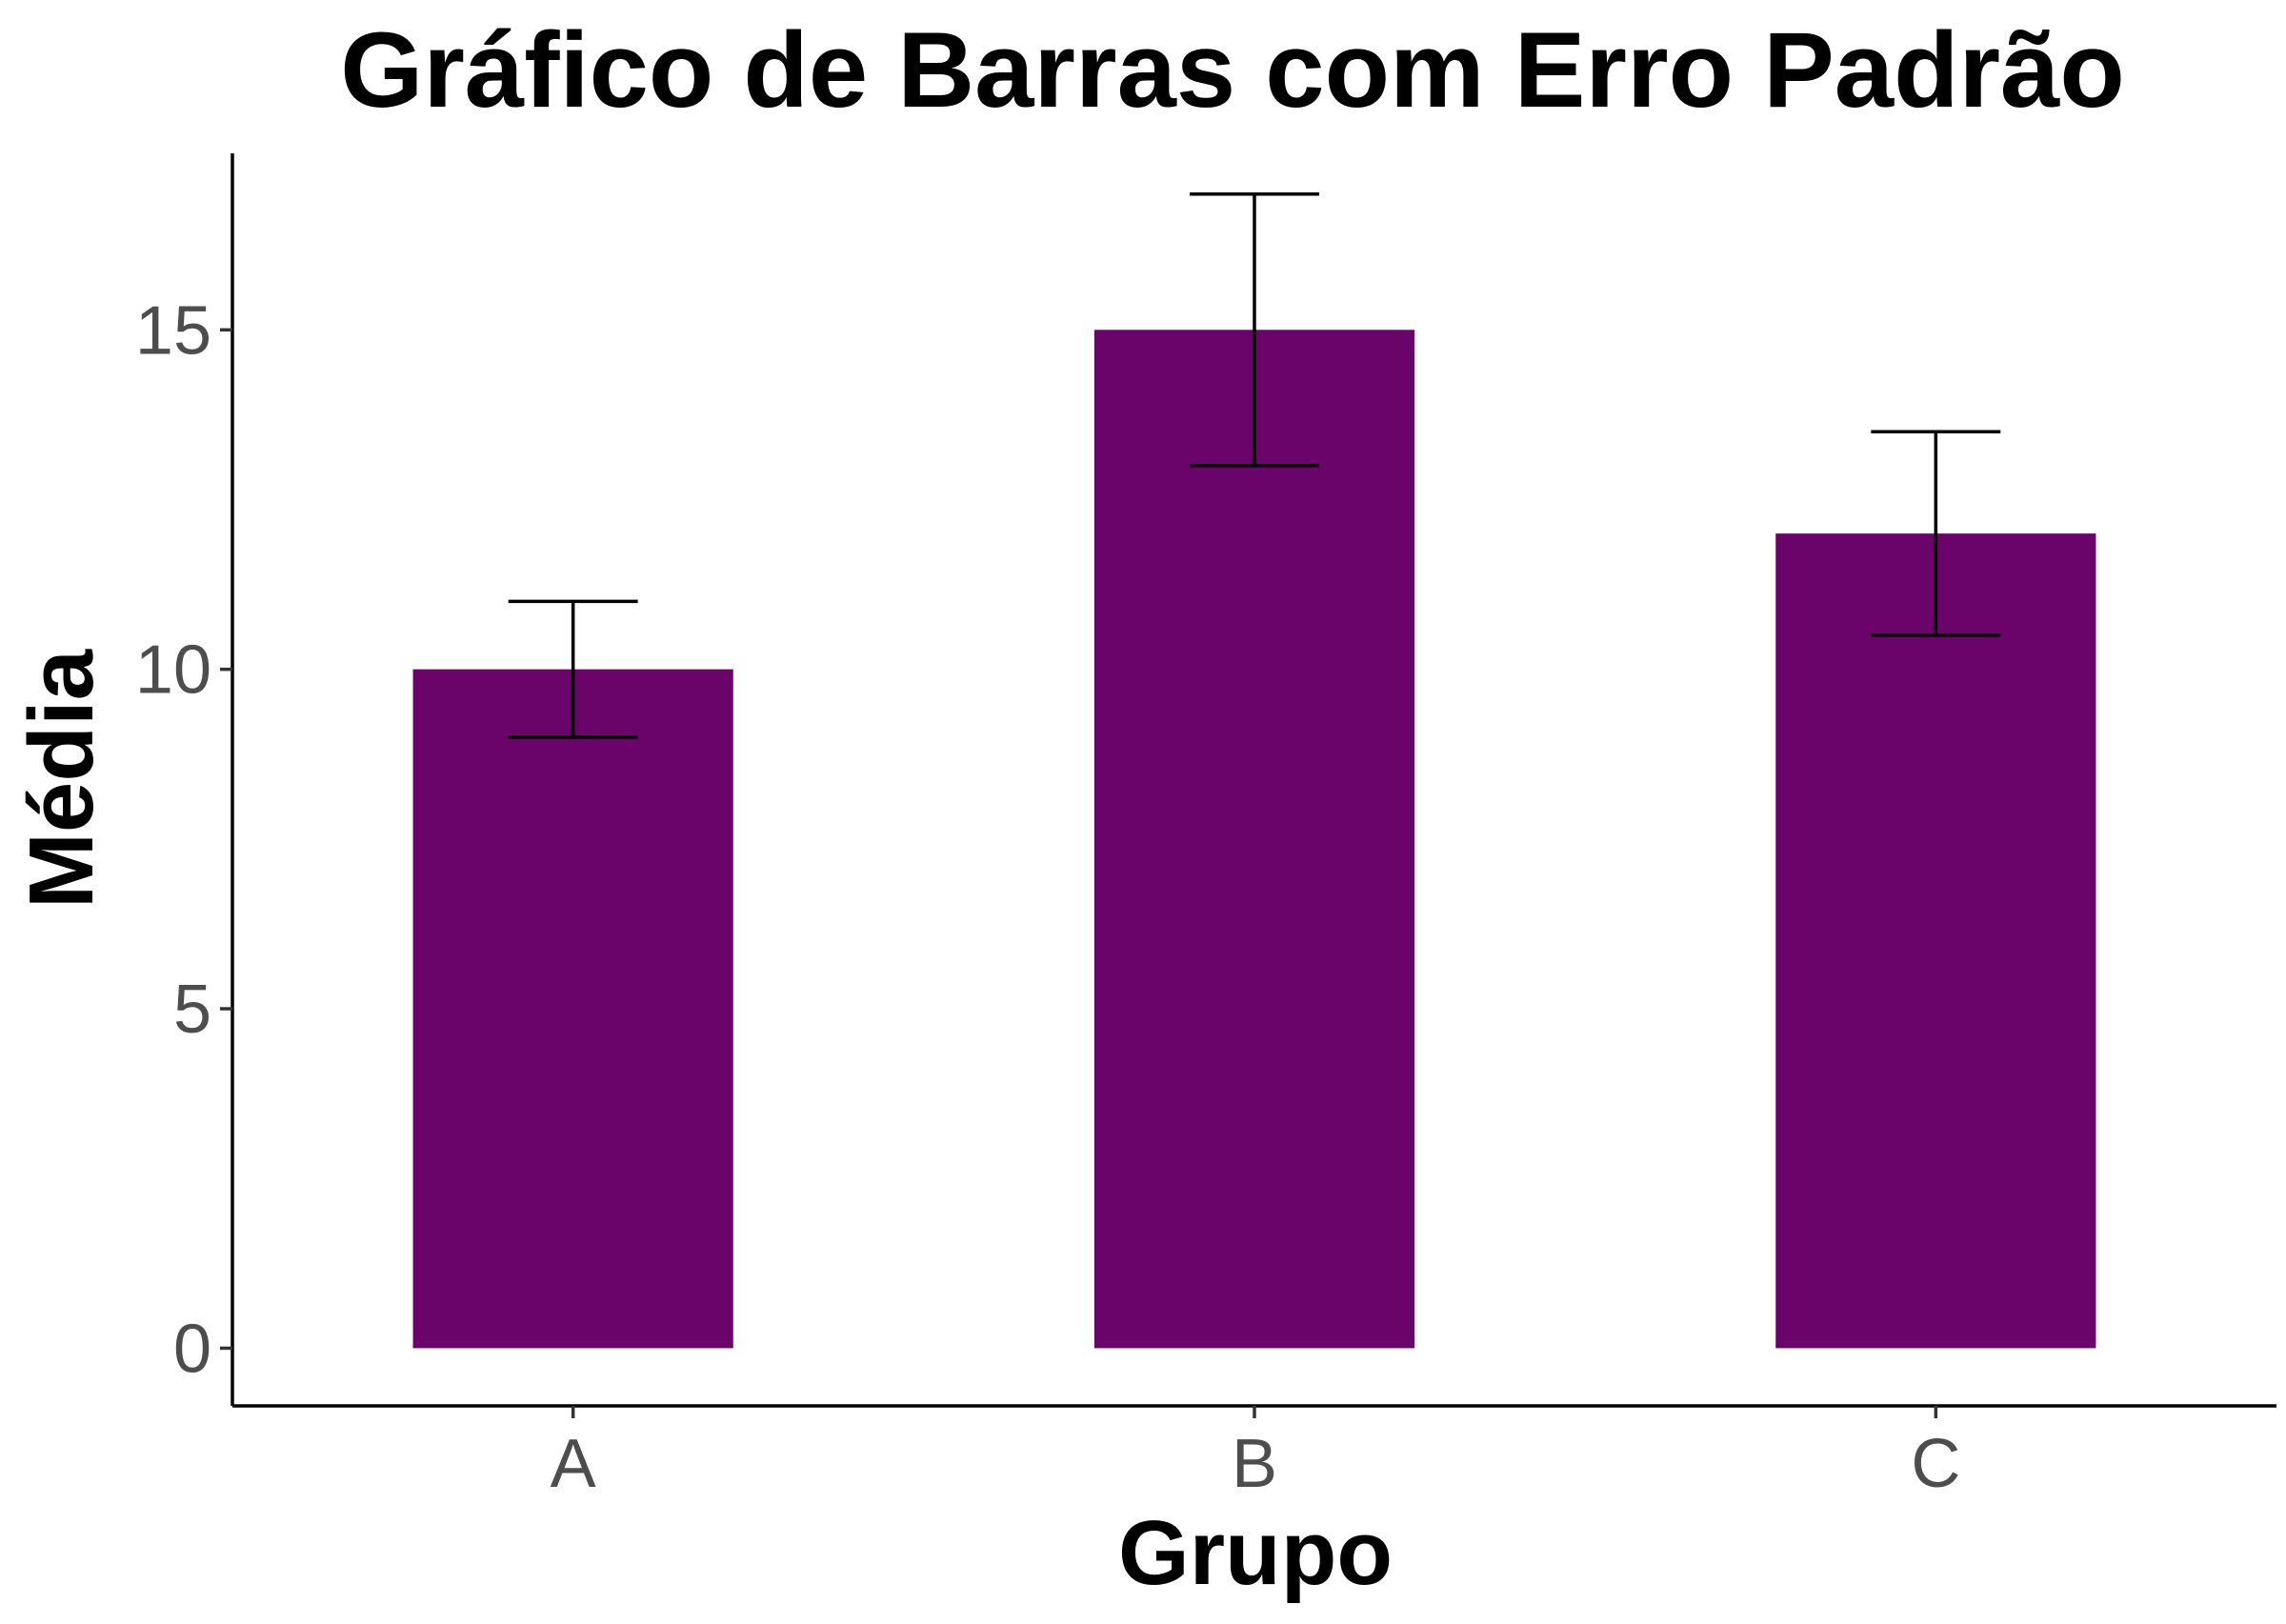  Describe the element at coordinates (573, 1464) in the screenshot. I see `x-tick-label: A` at that location.